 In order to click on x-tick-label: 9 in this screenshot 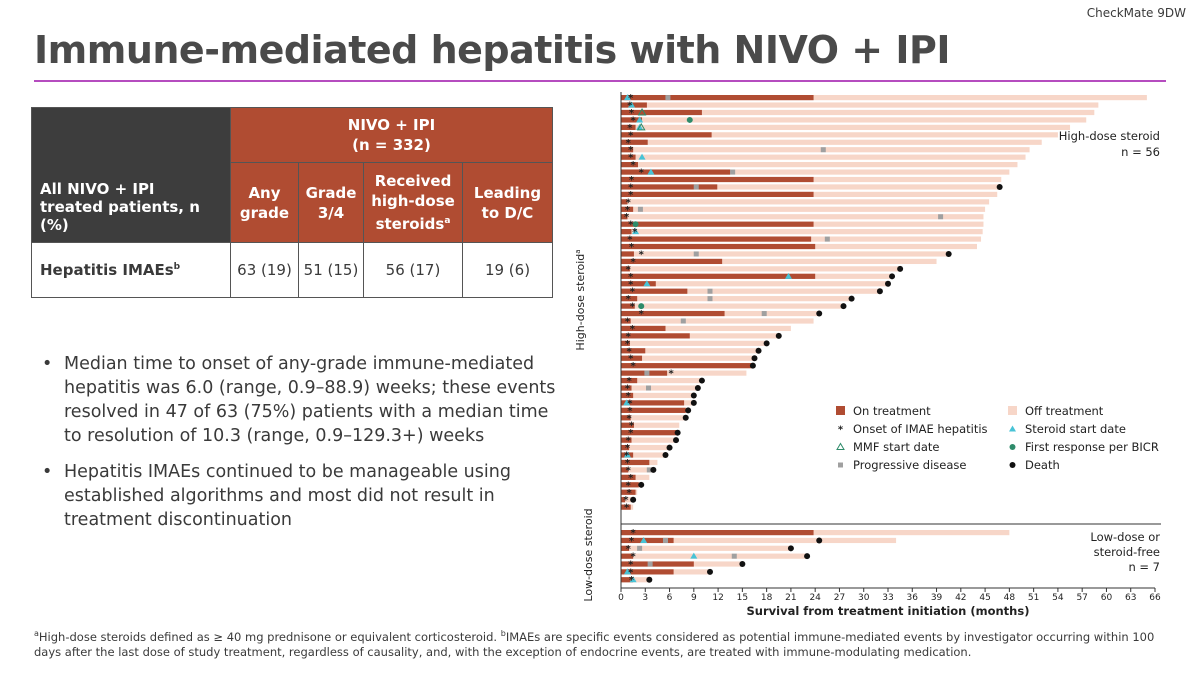, I will do `click(694, 598)`.